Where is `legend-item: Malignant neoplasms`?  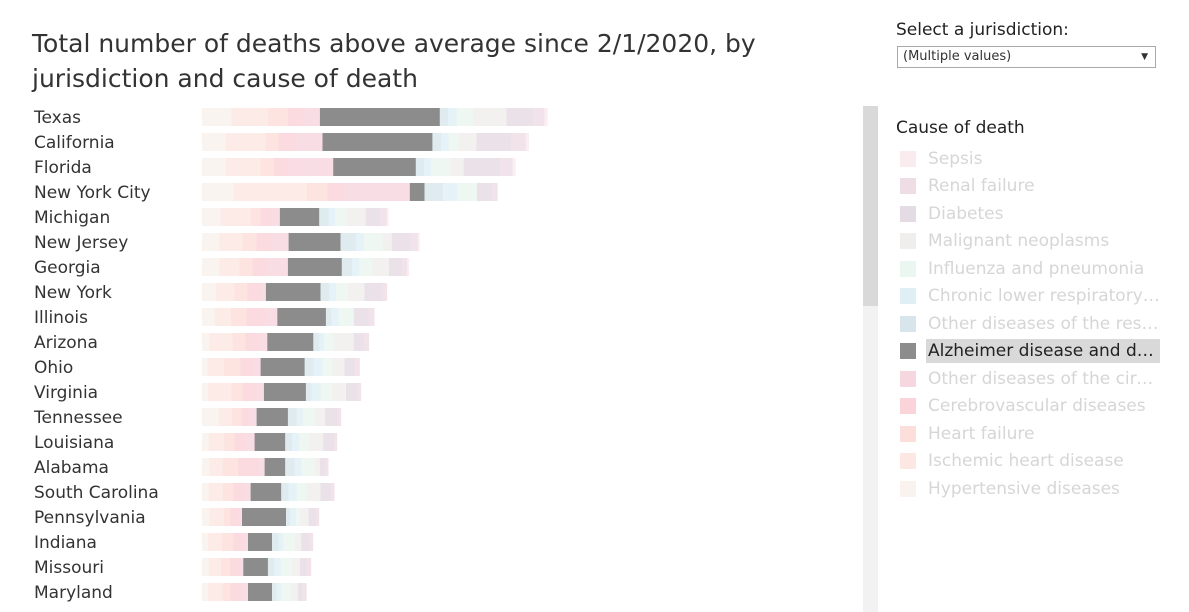 legend-item: Malignant neoplasms is located at coordinates (1031, 242).